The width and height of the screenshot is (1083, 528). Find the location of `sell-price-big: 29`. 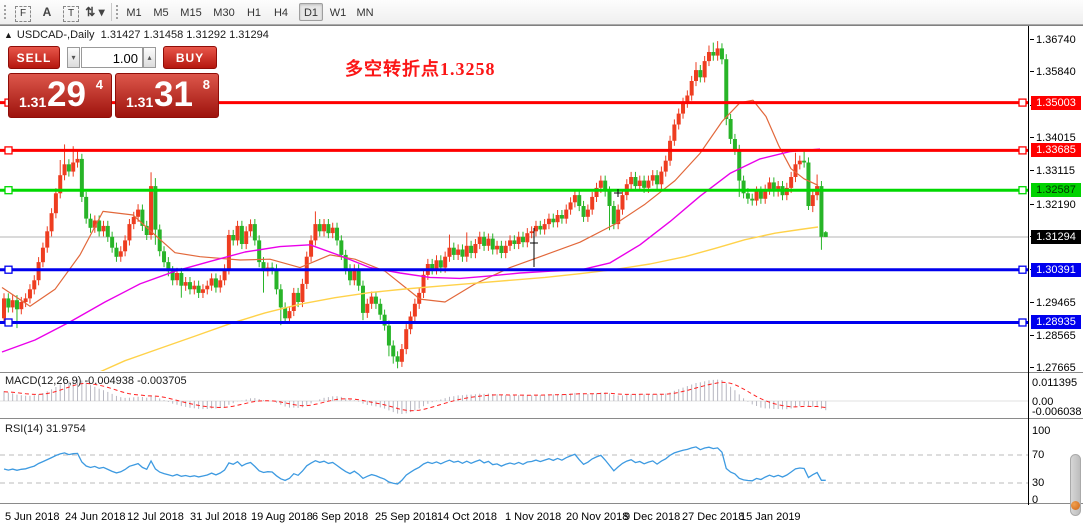

sell-price-big: 29 is located at coordinates (66, 94).